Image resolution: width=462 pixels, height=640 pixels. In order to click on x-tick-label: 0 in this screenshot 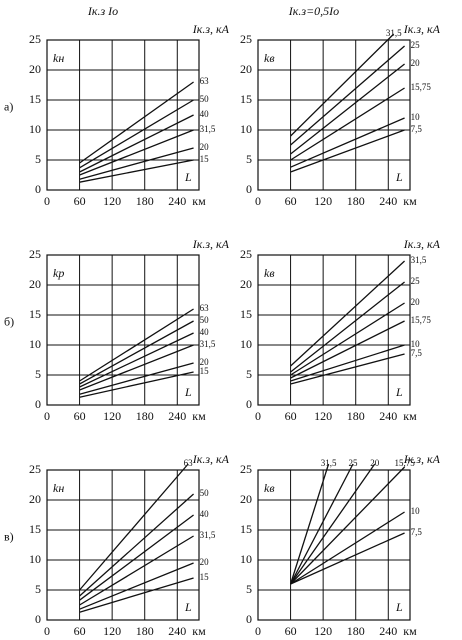, I will do `click(258, 416)`.